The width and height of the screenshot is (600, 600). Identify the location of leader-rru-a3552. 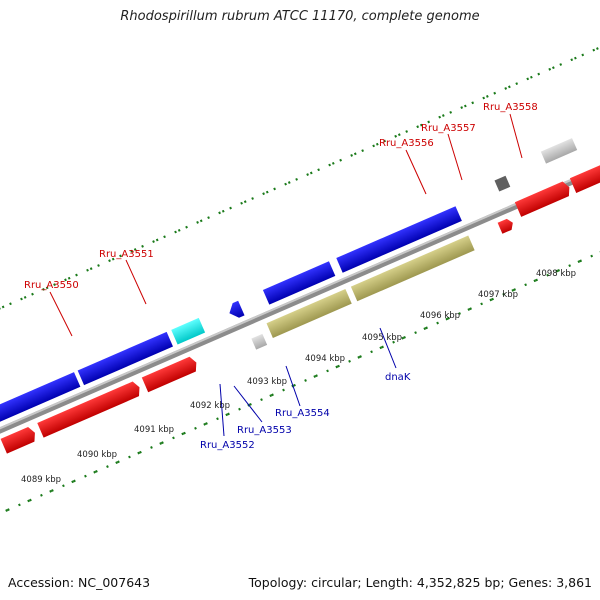
(222, 410).